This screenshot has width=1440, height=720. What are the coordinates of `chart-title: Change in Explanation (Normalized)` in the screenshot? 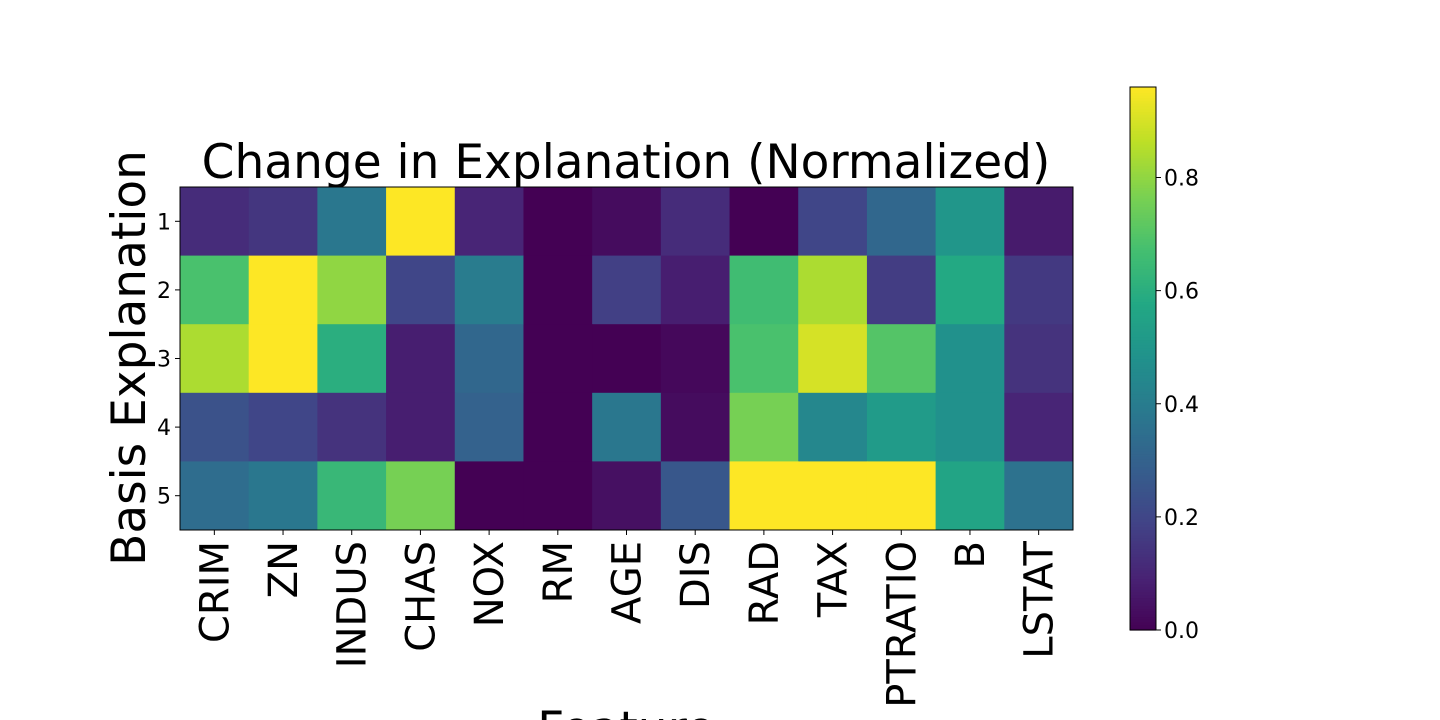 It's located at (626, 162).